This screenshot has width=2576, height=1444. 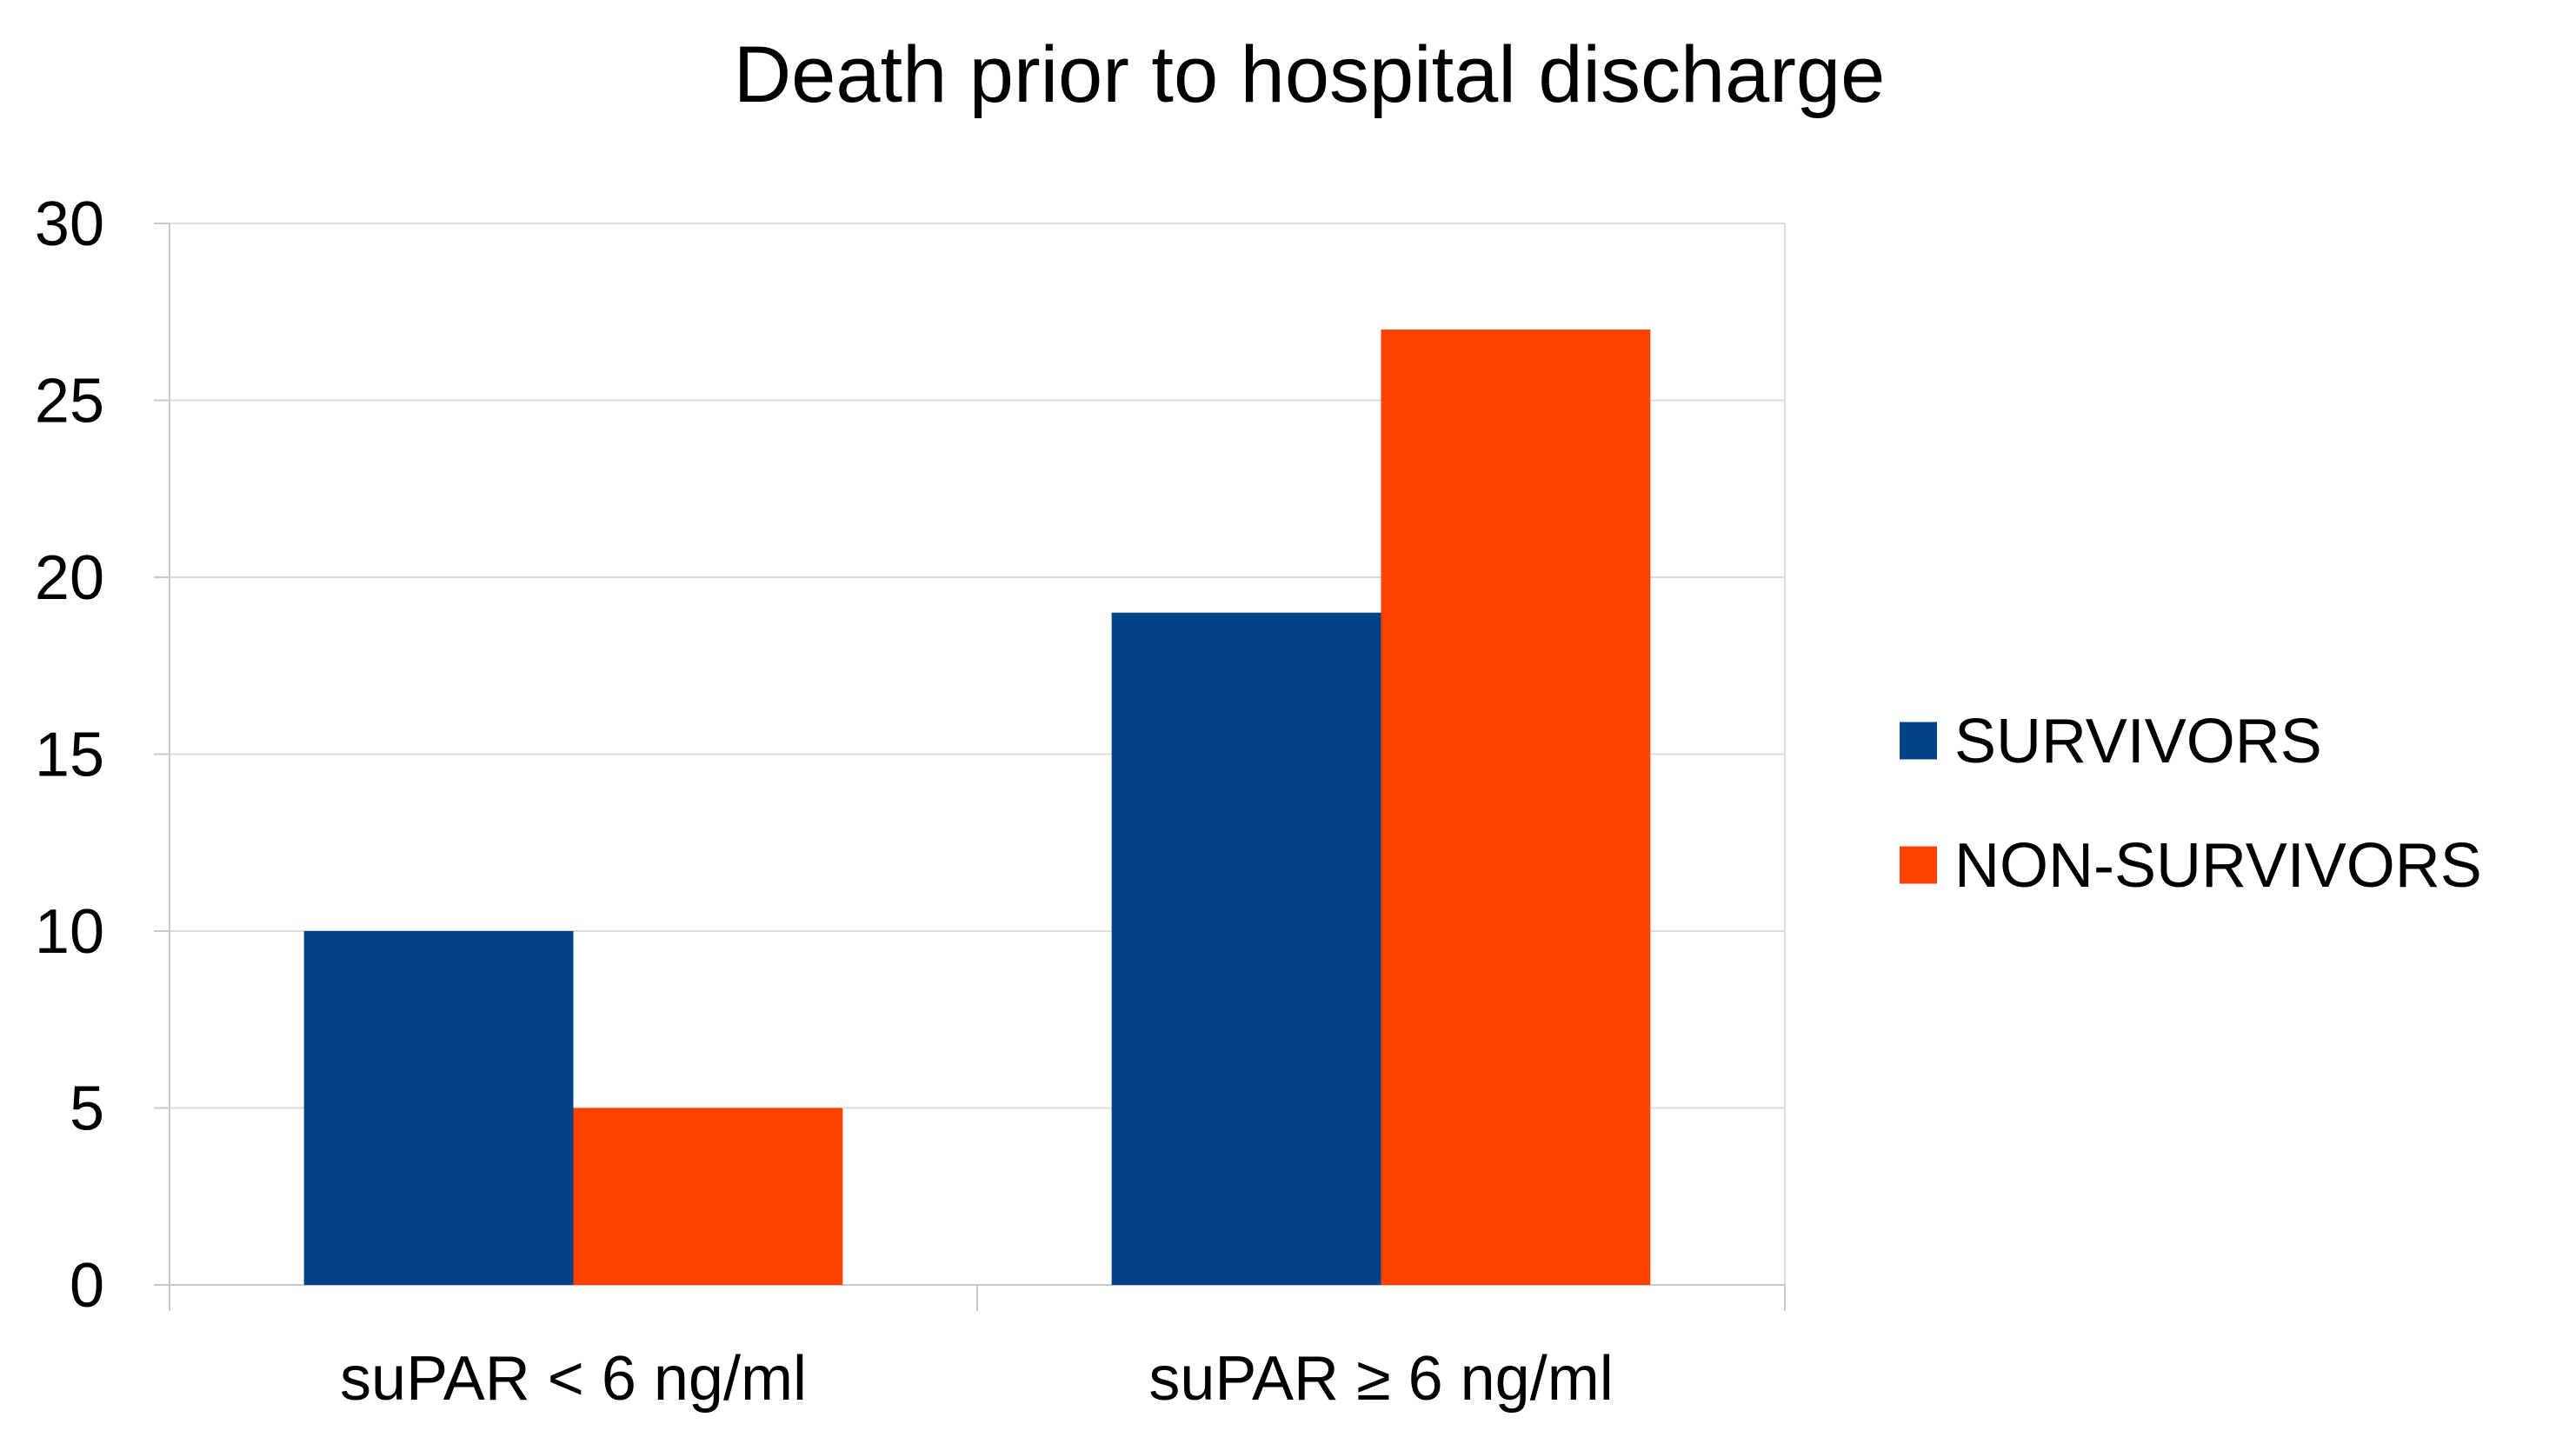 What do you see at coordinates (69, 932) in the screenshot?
I see `y-tick-label: 10` at bounding box center [69, 932].